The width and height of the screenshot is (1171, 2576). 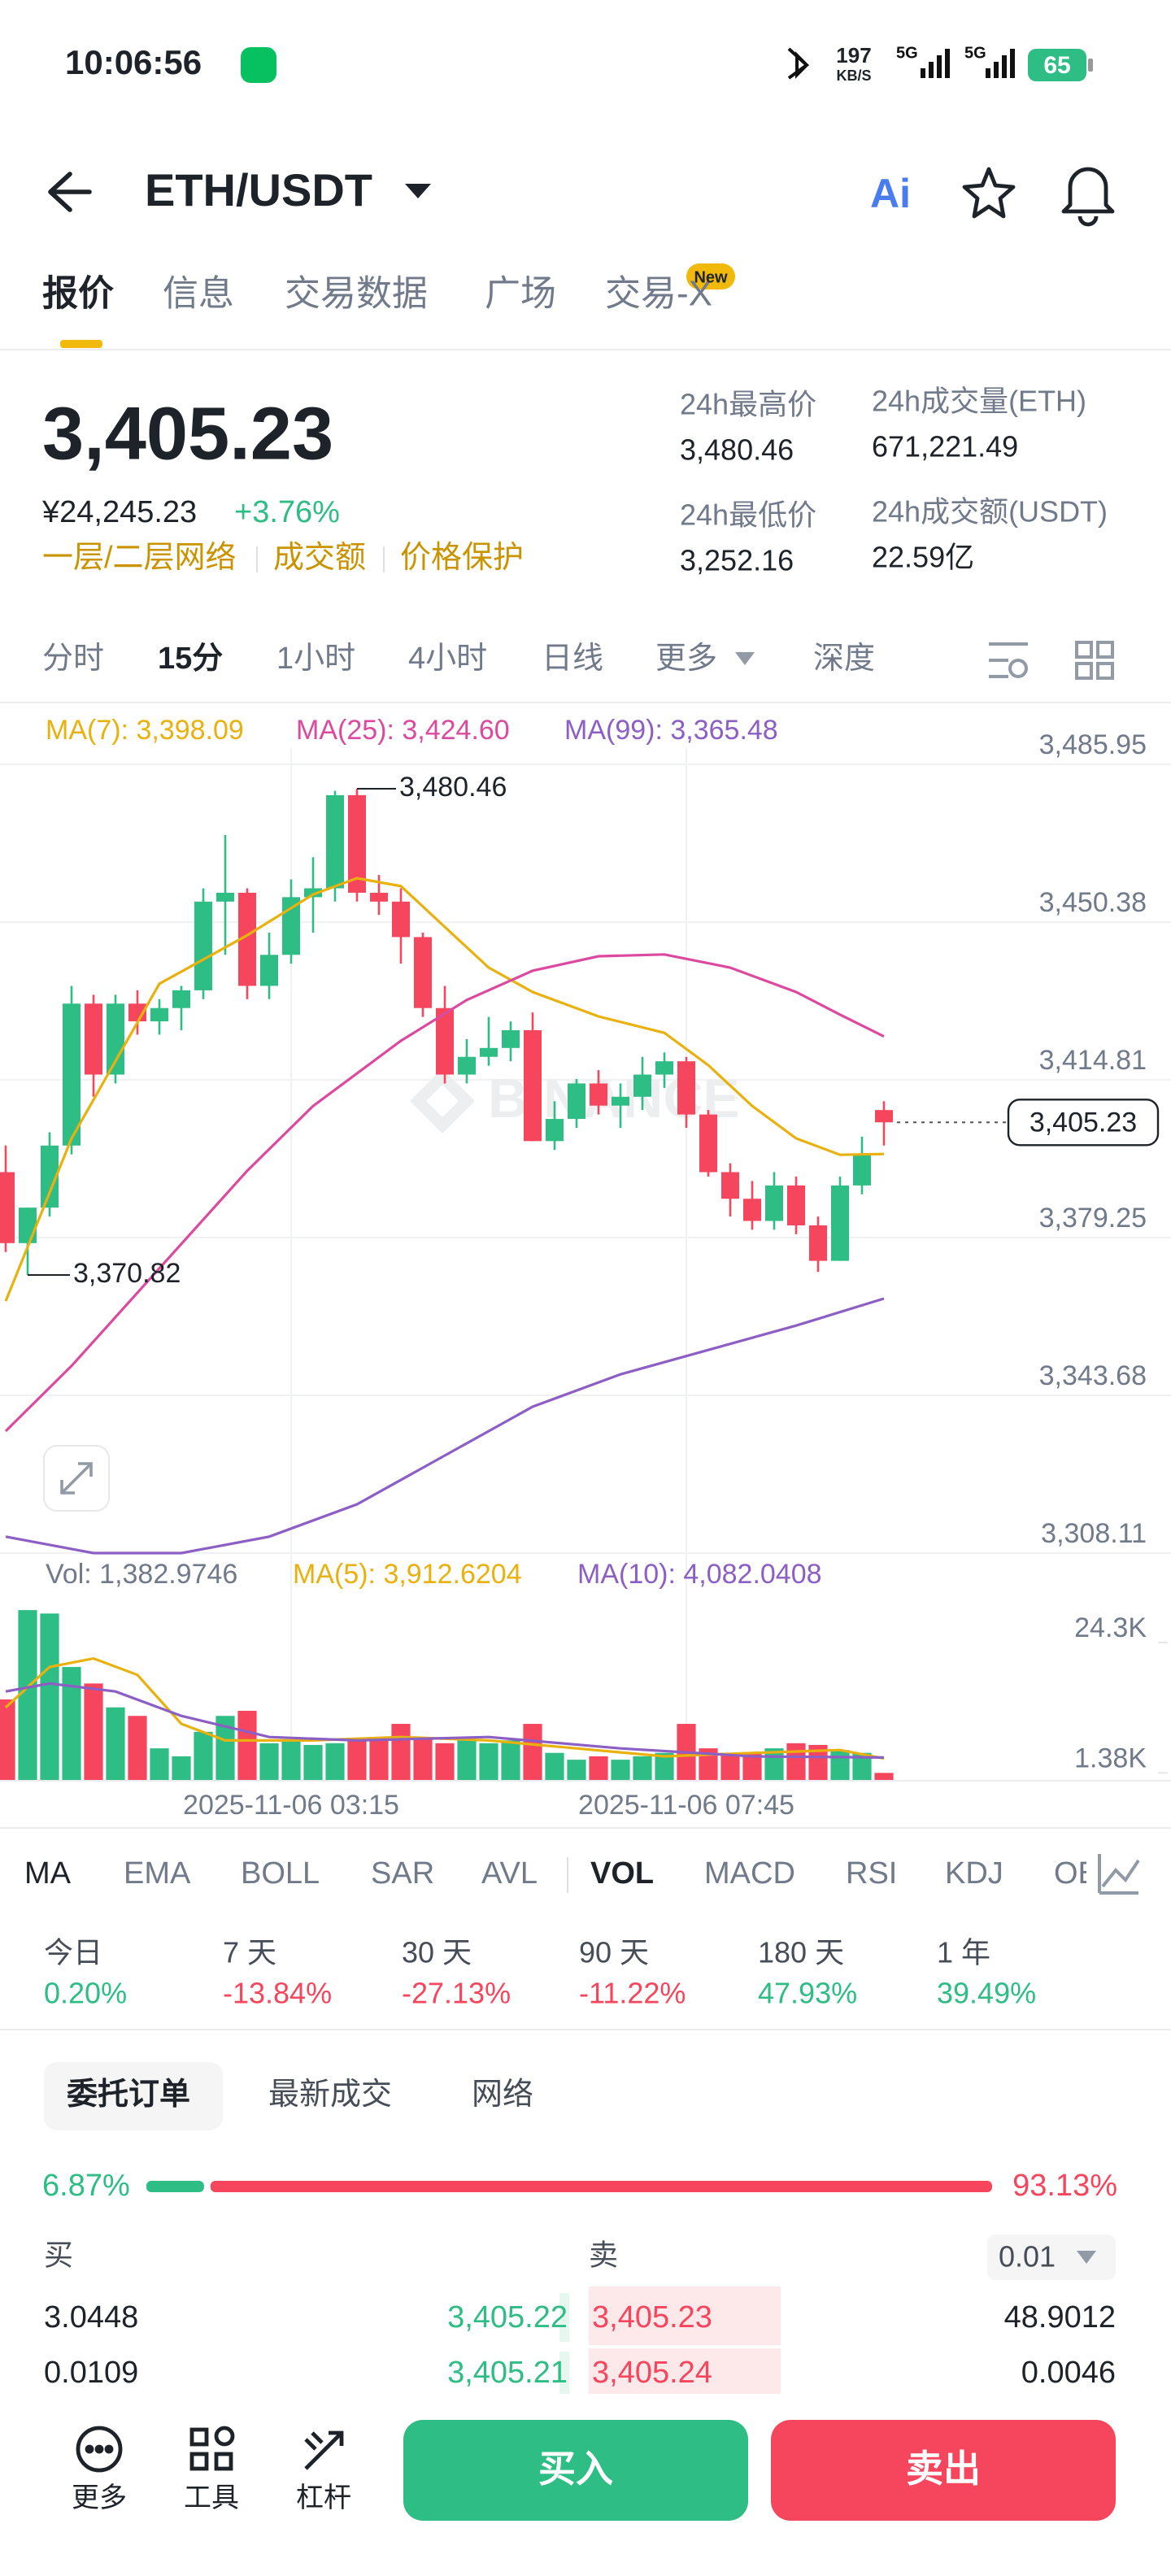 What do you see at coordinates (1009, 660) in the screenshot?
I see `chart-settings` at bounding box center [1009, 660].